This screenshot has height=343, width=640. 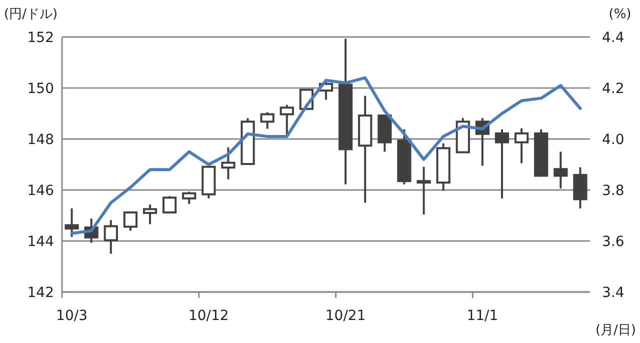 I want to click on y-tick-label: 150, so click(x=40, y=89).